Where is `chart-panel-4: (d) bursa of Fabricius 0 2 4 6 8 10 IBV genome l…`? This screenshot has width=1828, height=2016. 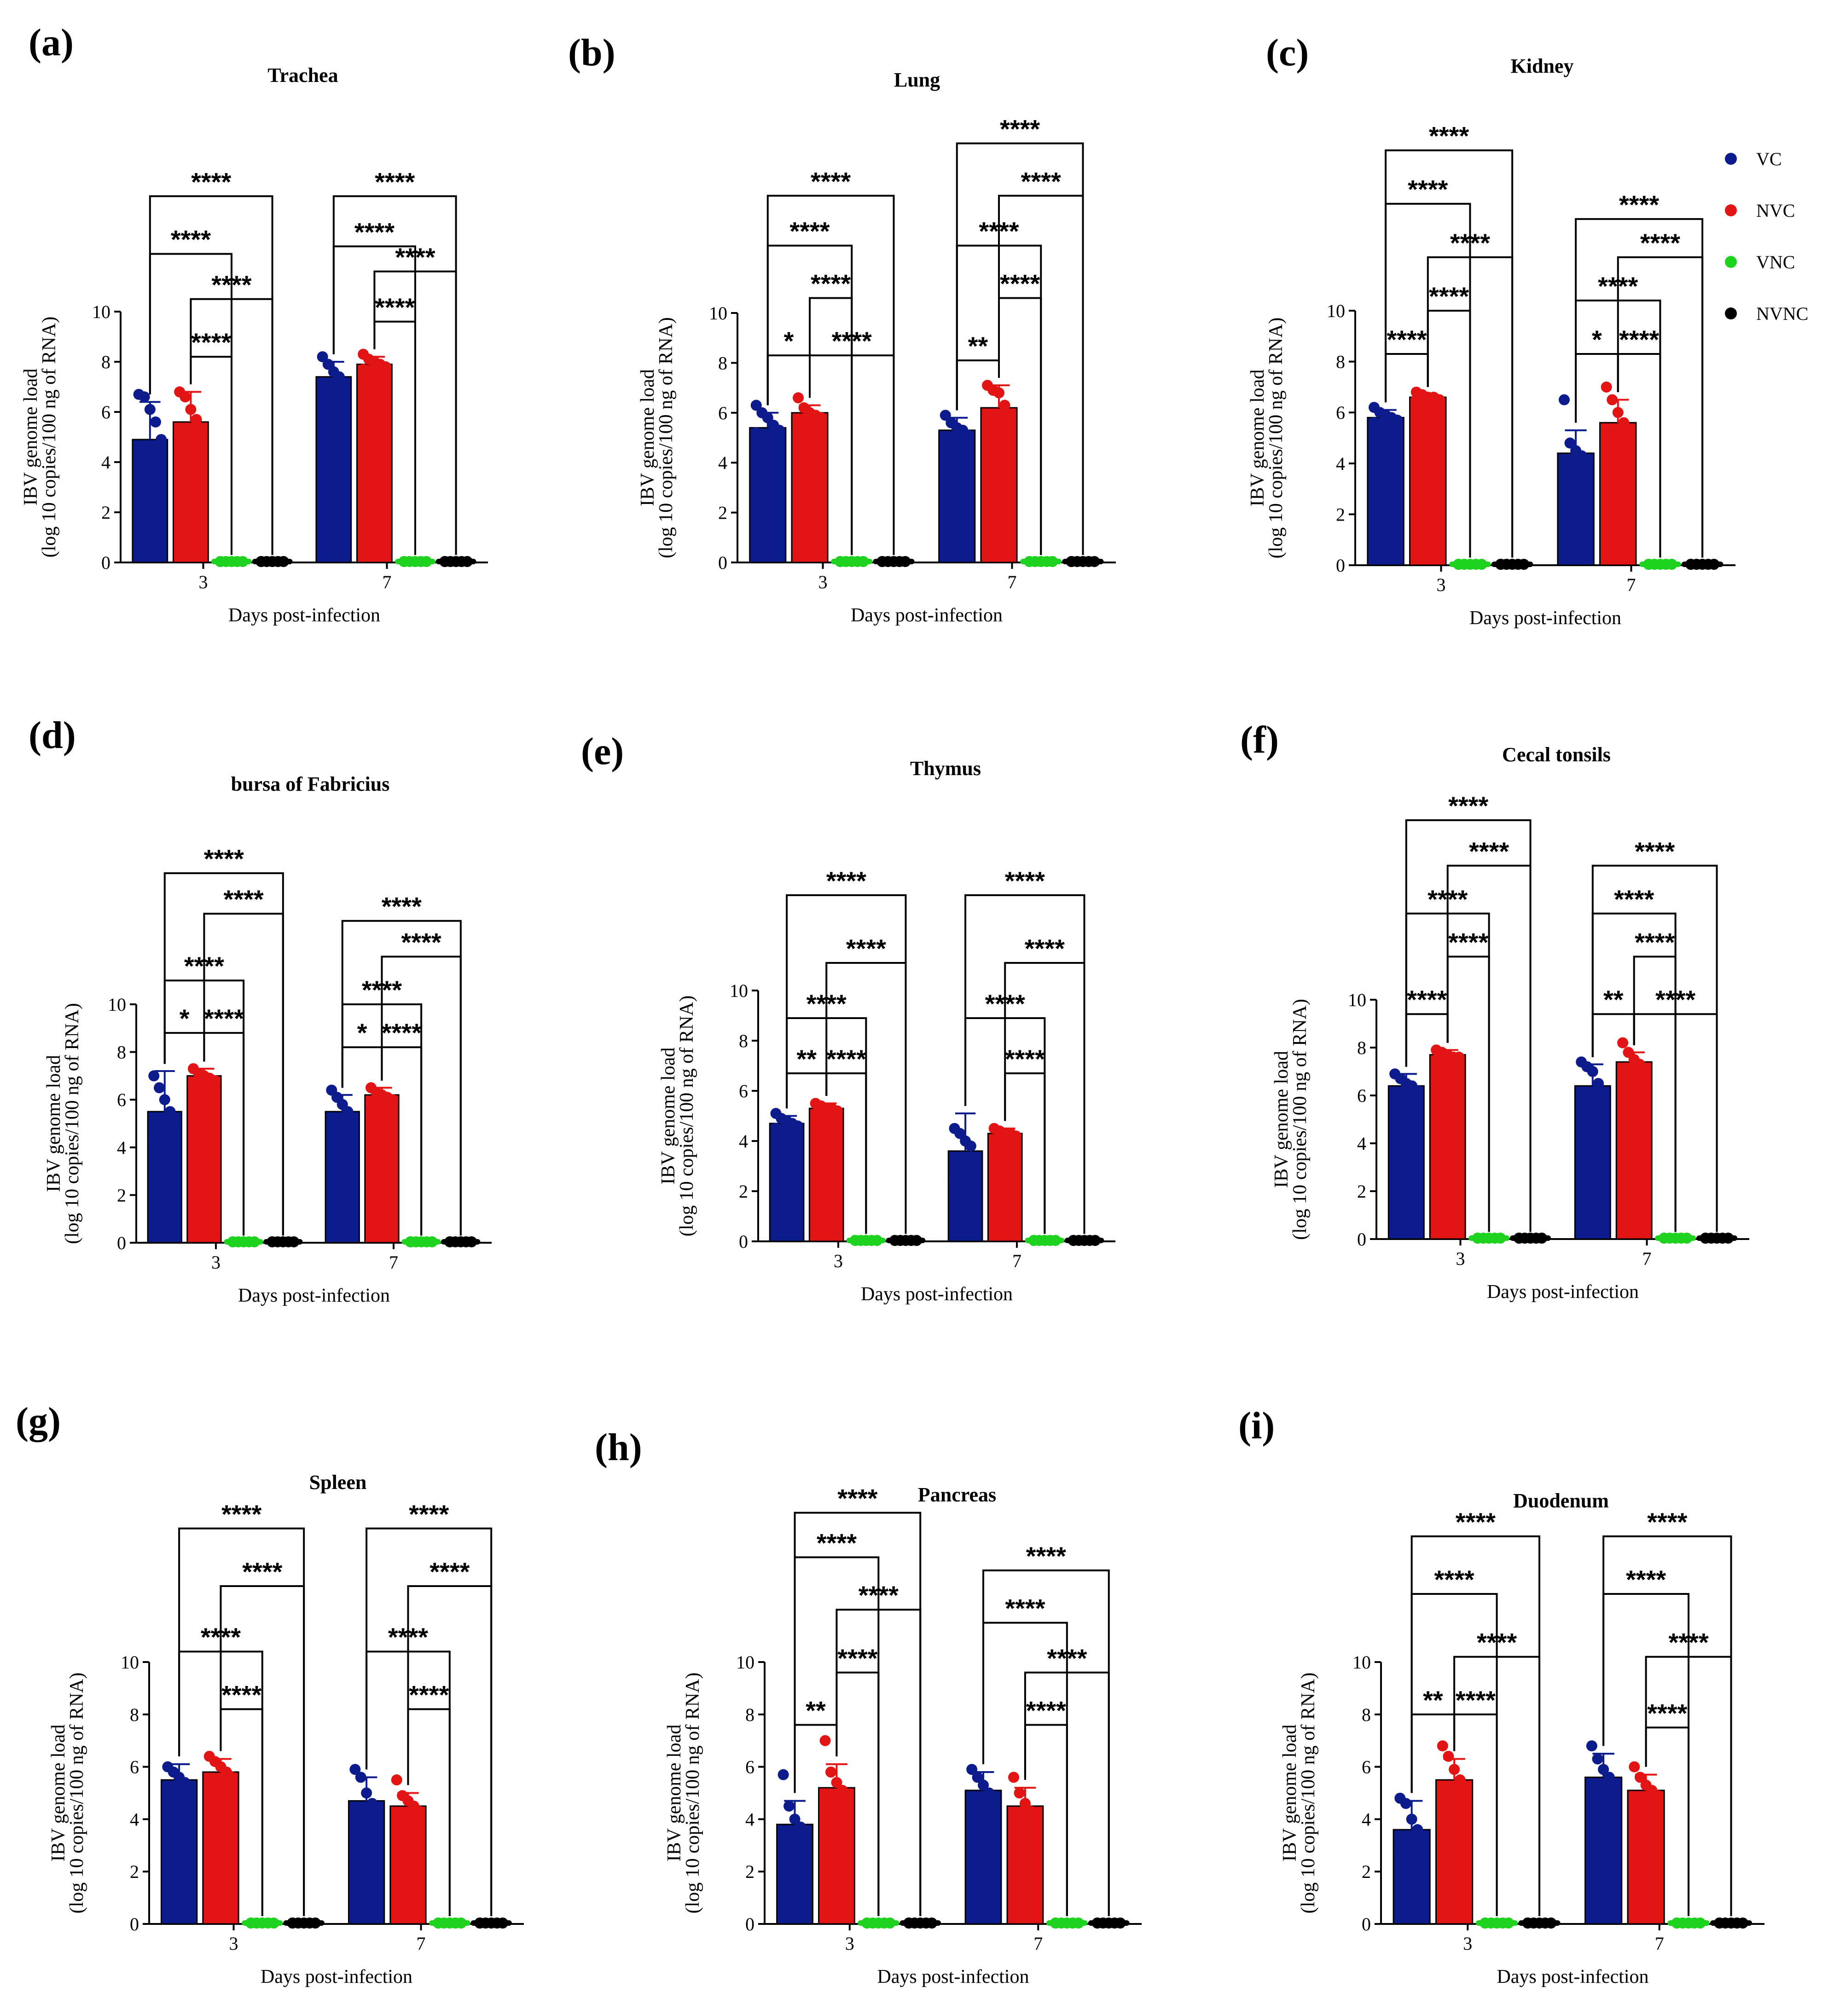
chart-panel-4: (d) bursa of Fabricius 0 2 4 6 8 10 IBV genome l… is located at coordinates (260, 1010).